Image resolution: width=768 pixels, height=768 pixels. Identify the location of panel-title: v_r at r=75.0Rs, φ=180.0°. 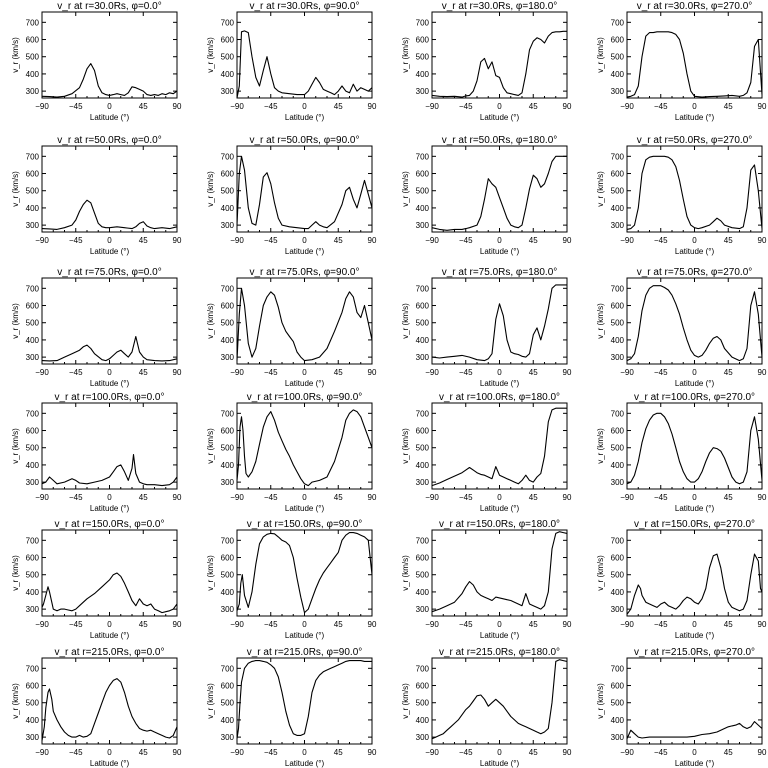
(500, 272).